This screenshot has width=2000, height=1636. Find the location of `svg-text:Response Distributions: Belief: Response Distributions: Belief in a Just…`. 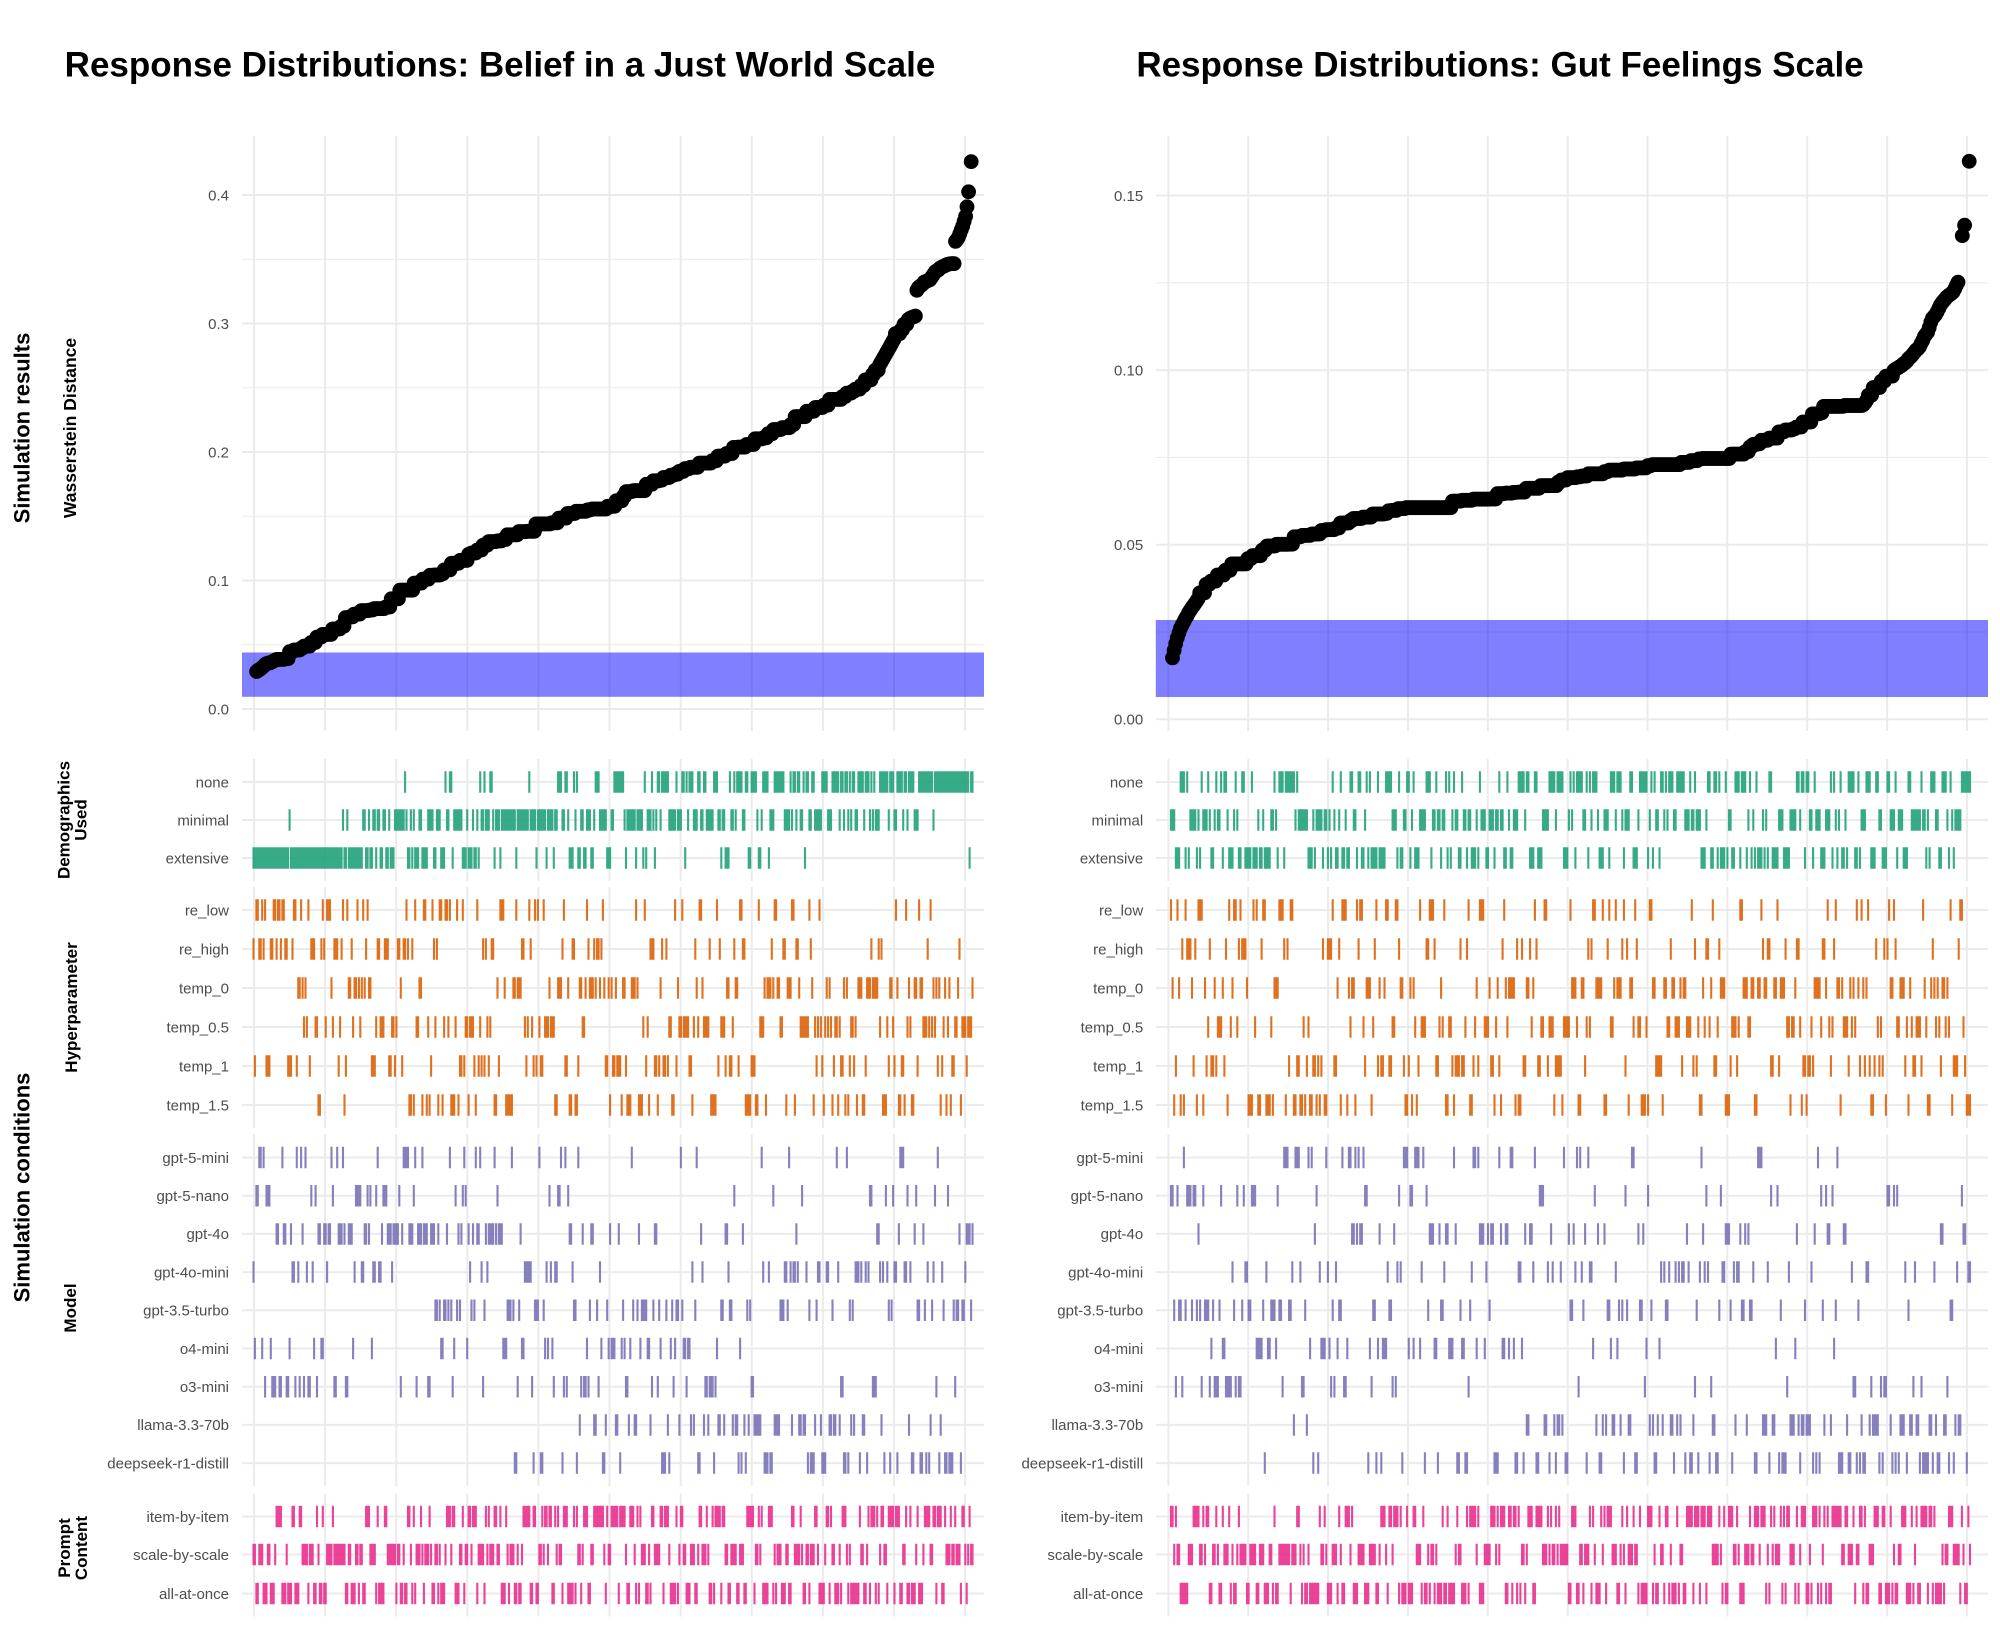

svg-text:Response Distributions: Belief: Response Distributions: Belief in a Just… is located at coordinates (500, 65).